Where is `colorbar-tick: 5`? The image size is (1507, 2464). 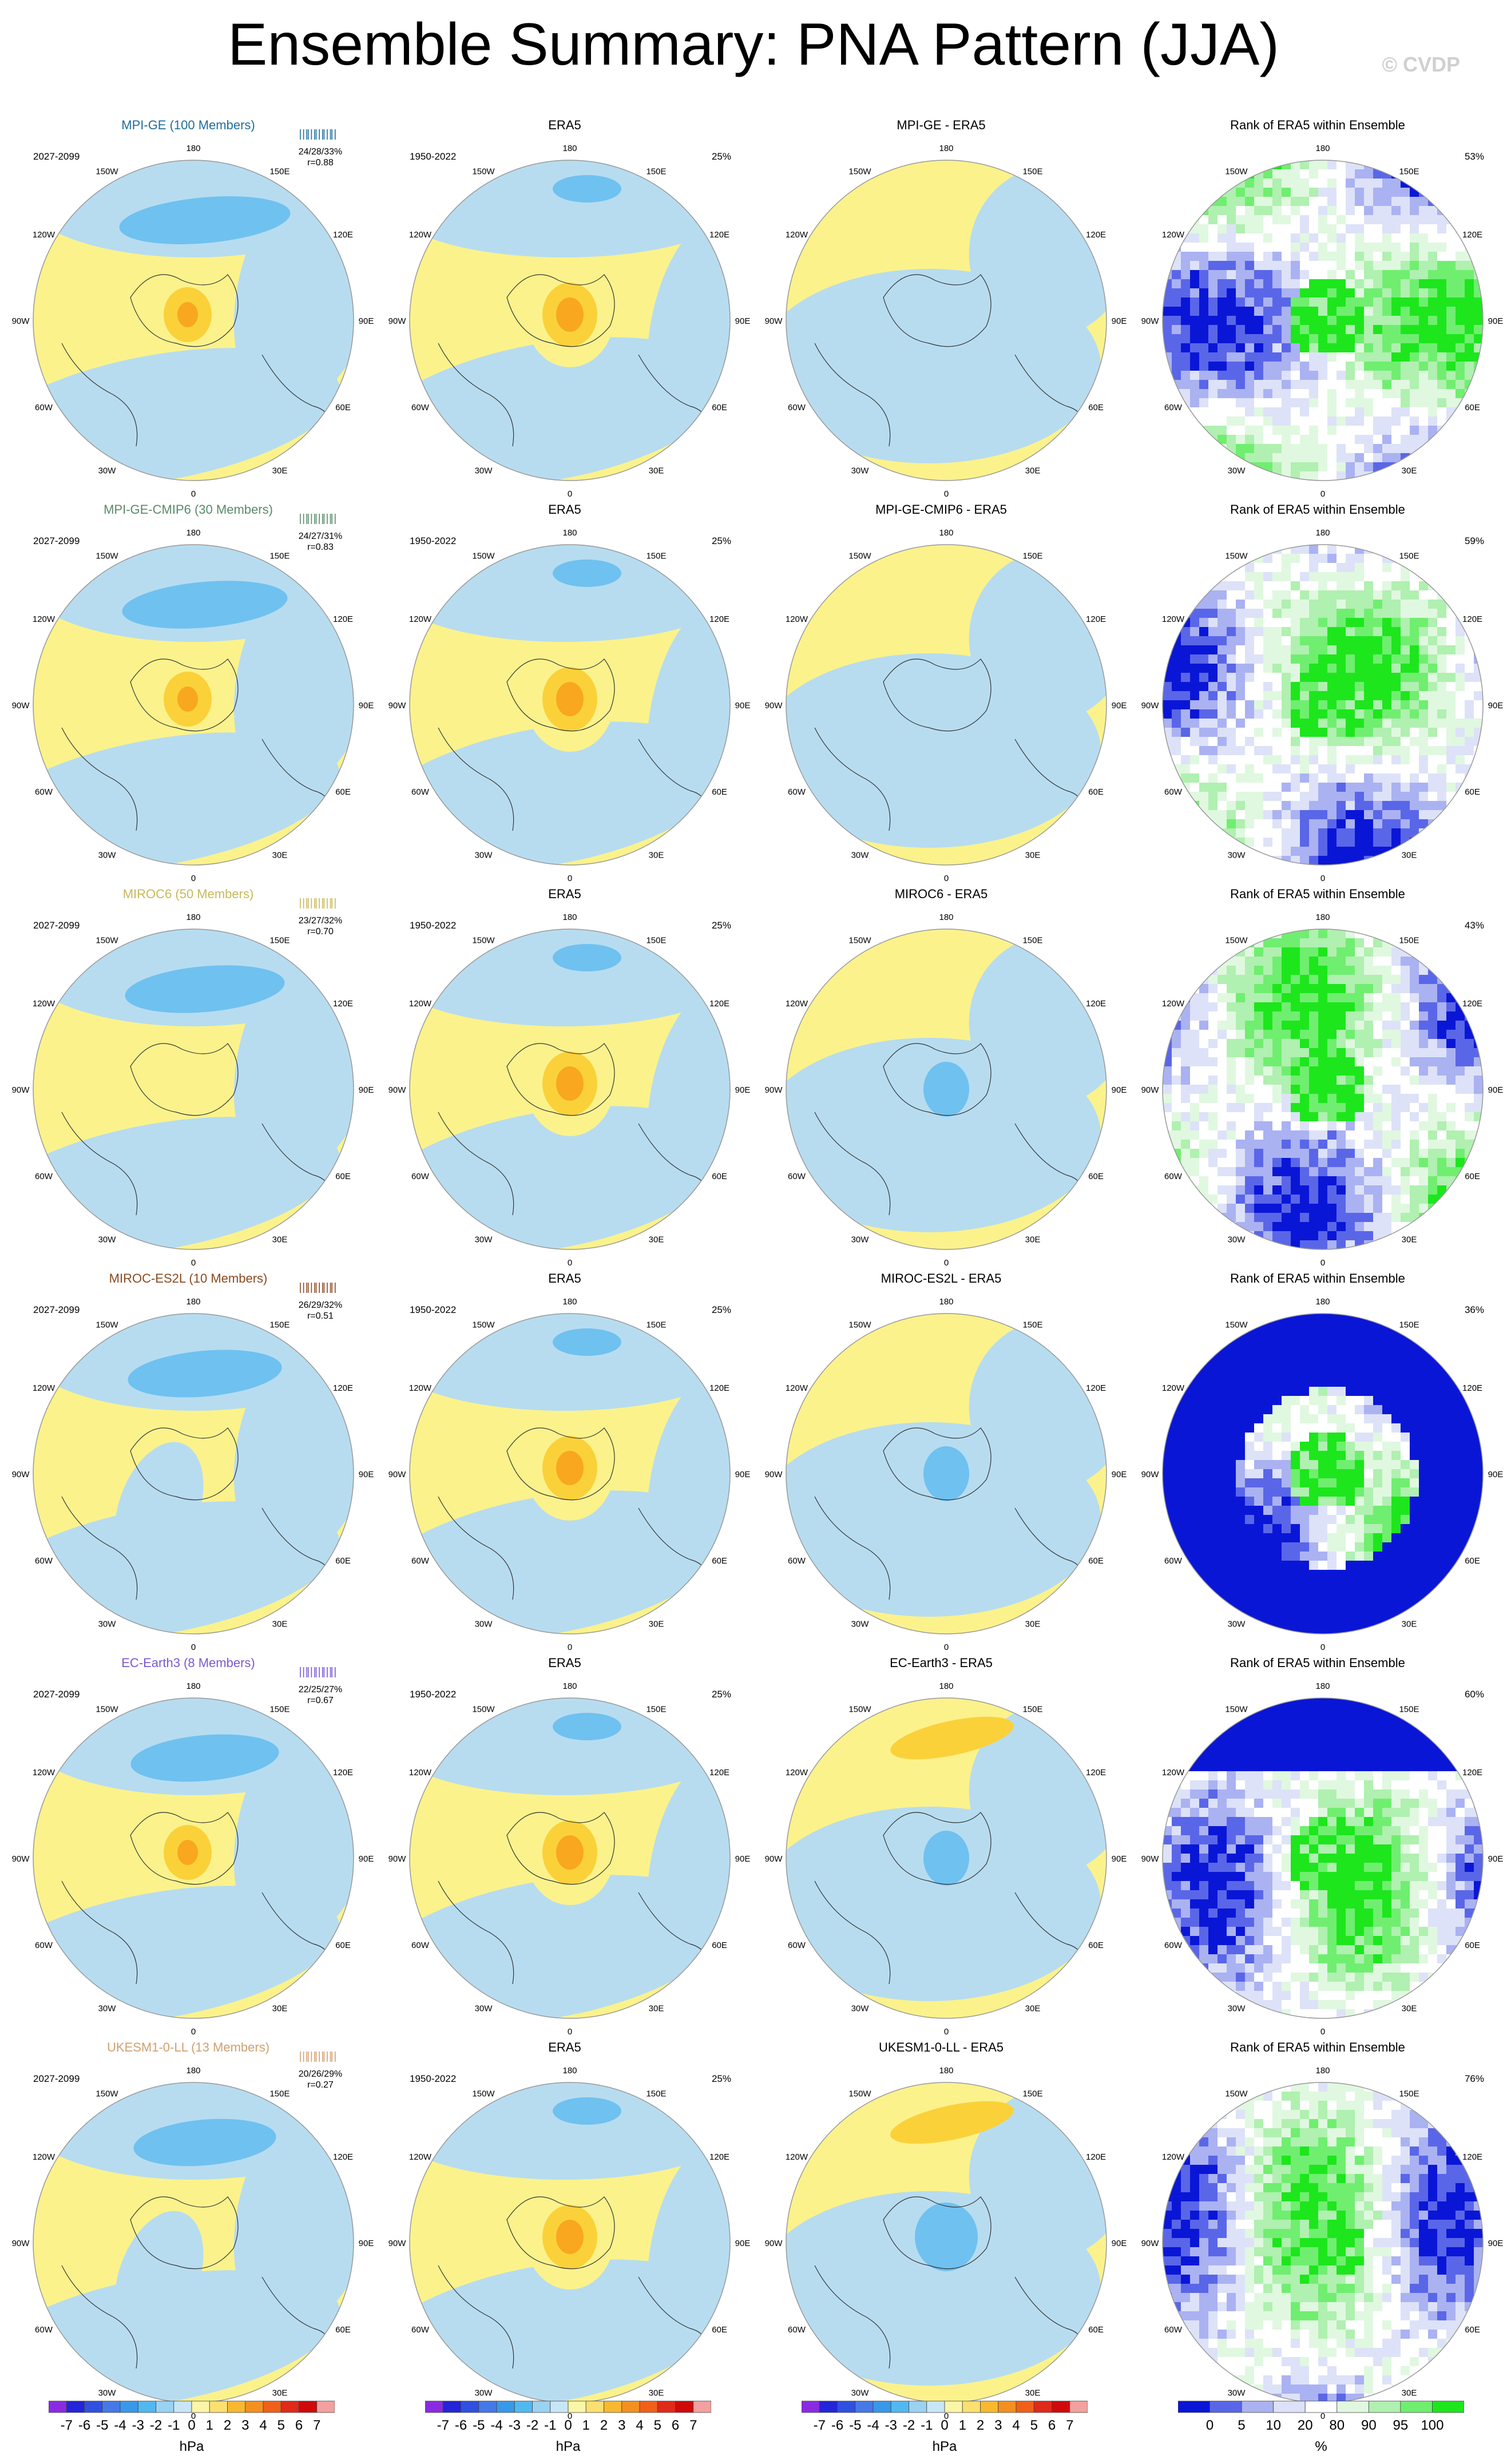 colorbar-tick: 5 is located at coordinates (657, 2425).